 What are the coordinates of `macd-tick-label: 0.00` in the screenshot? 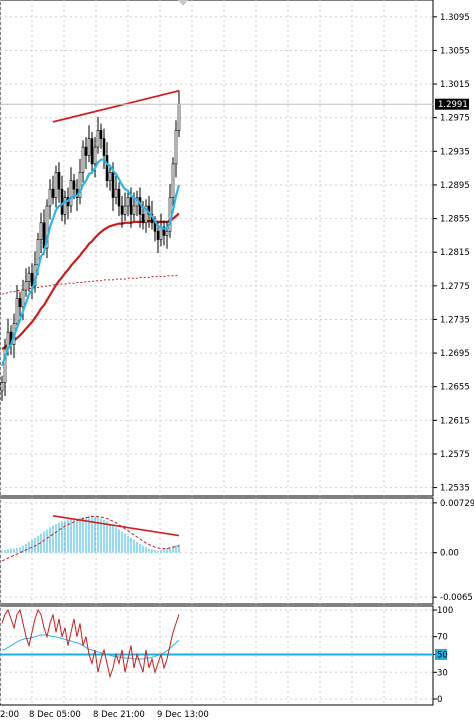 It's located at (449, 554).